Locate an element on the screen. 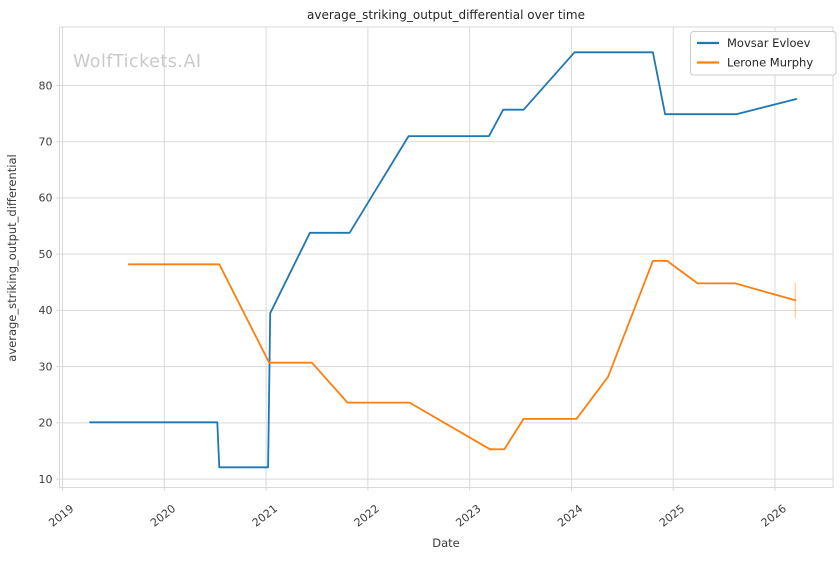 Image resolution: width=840 pixels, height=561 pixels. watermark: WolfTickets.AI is located at coordinates (137, 62).